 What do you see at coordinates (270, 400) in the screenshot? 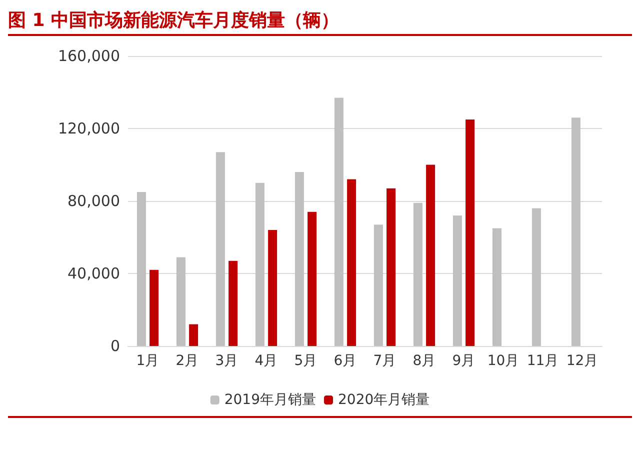
I see `legend-label: 2019年月销量` at bounding box center [270, 400].